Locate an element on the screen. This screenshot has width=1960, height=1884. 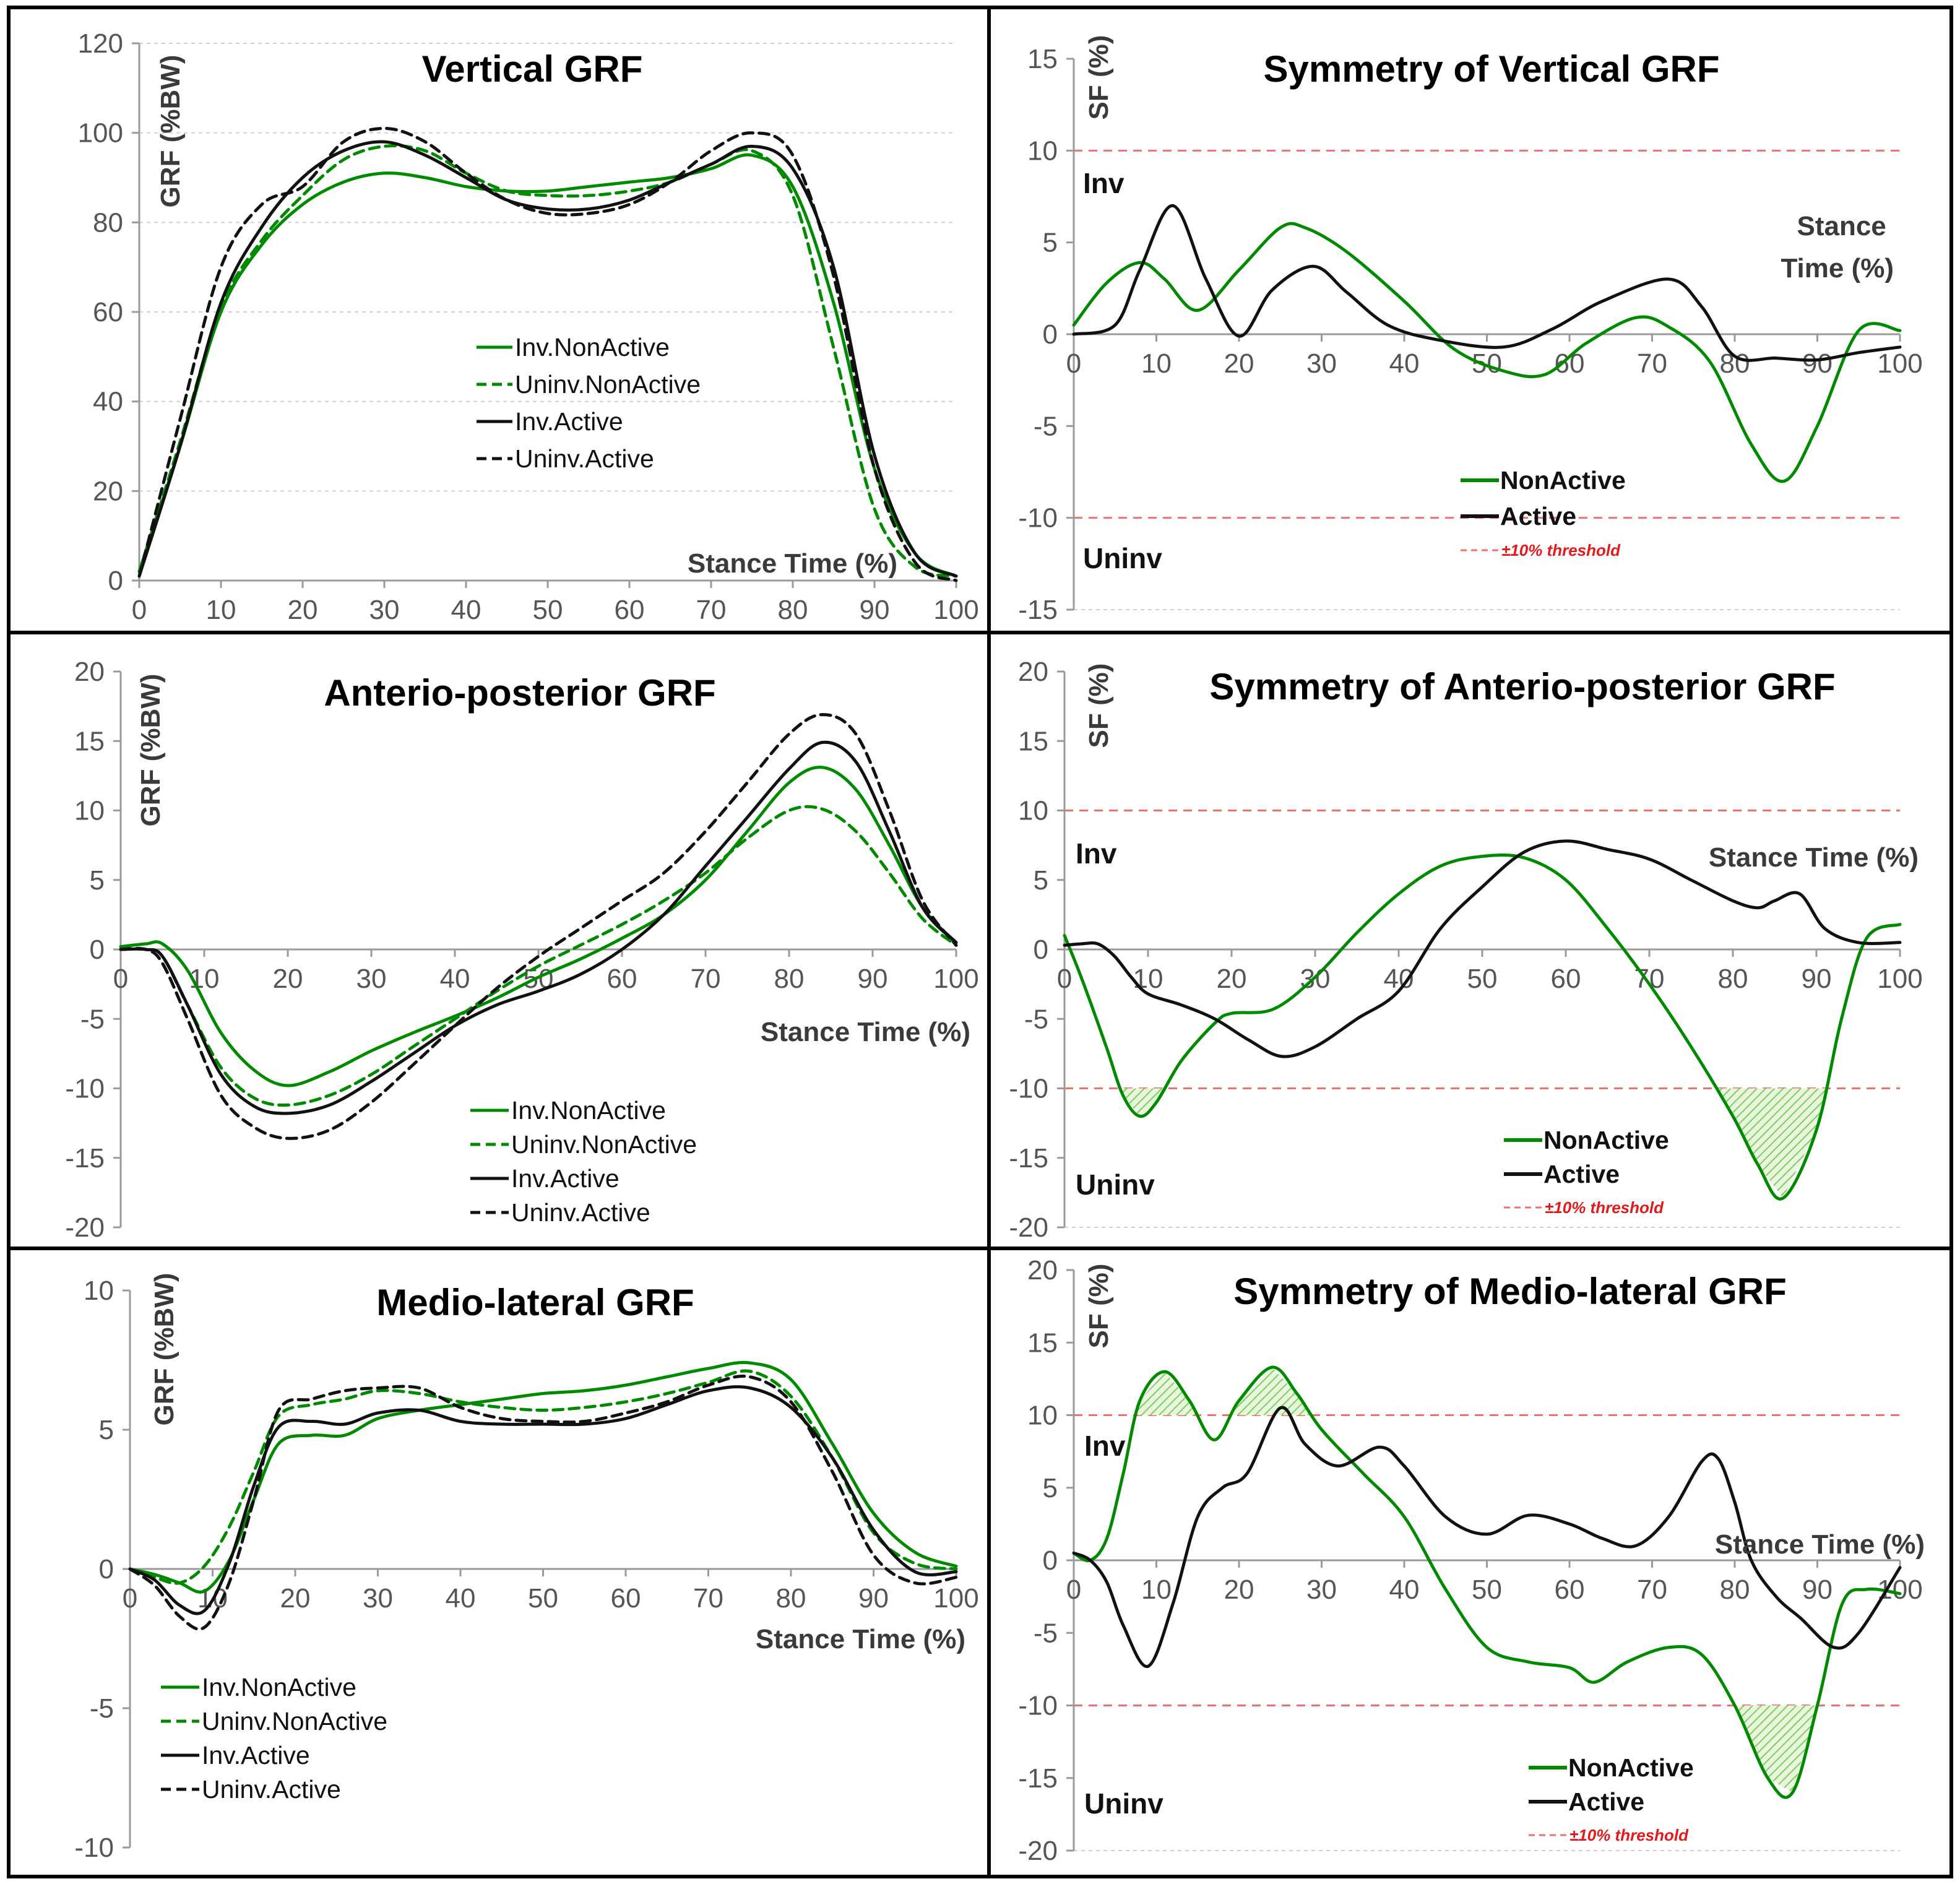
legend-item: Inv.Active is located at coordinates (235, 1755).